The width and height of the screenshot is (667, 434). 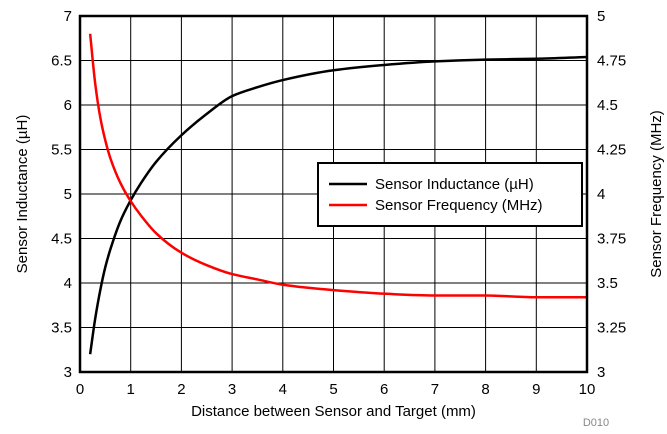 I want to click on right-y-axis-label: Sensor Frequency (MHz), so click(x=656, y=194).